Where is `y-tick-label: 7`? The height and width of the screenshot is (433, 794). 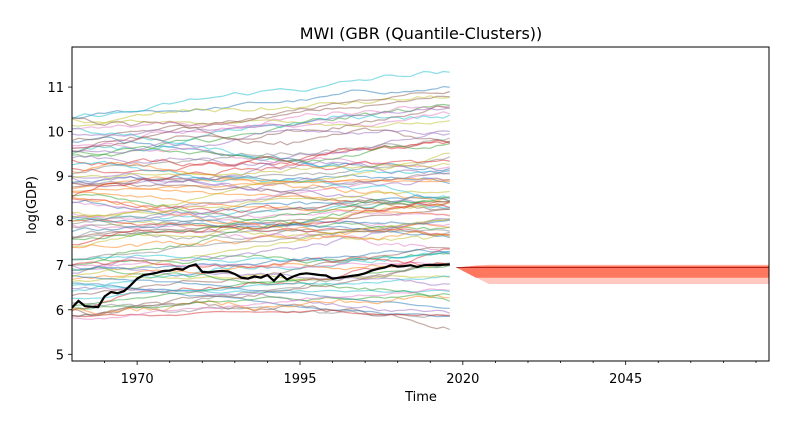 y-tick-label: 7 is located at coordinates (60, 266).